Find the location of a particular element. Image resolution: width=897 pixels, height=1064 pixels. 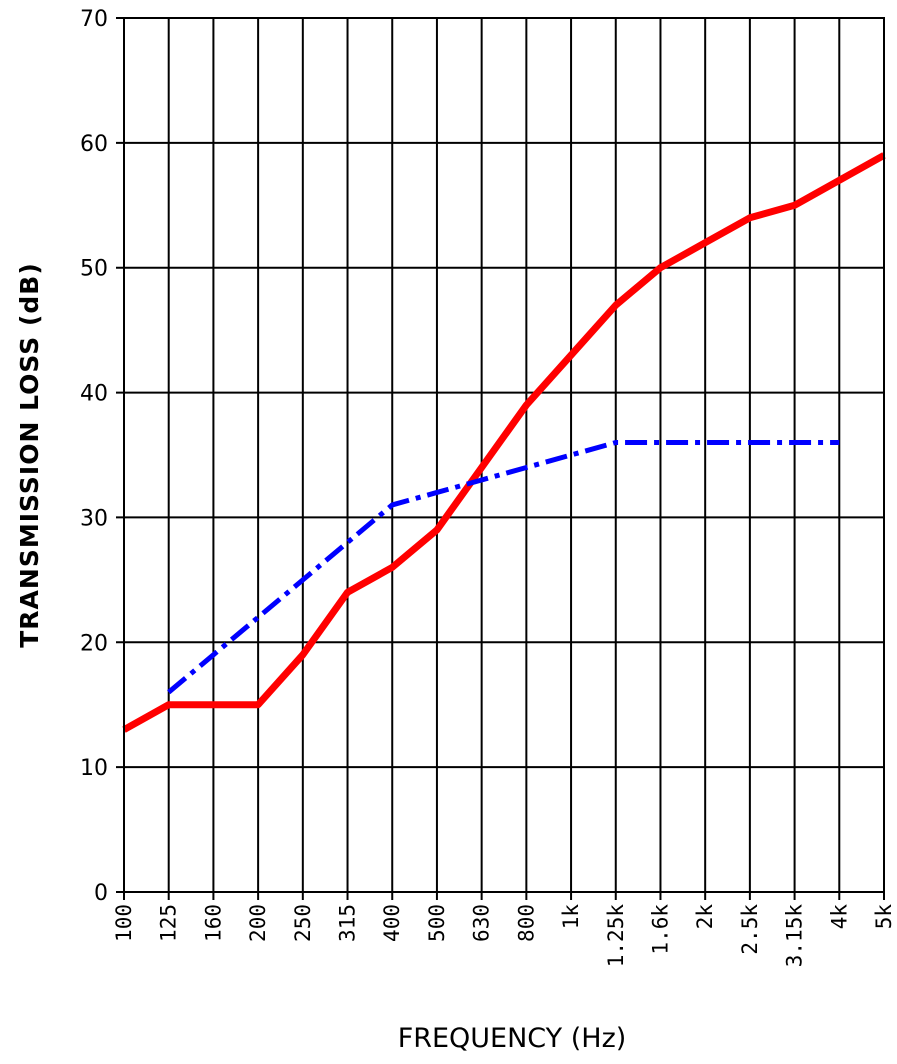

y-tick-label: 0 is located at coordinates (101, 893).